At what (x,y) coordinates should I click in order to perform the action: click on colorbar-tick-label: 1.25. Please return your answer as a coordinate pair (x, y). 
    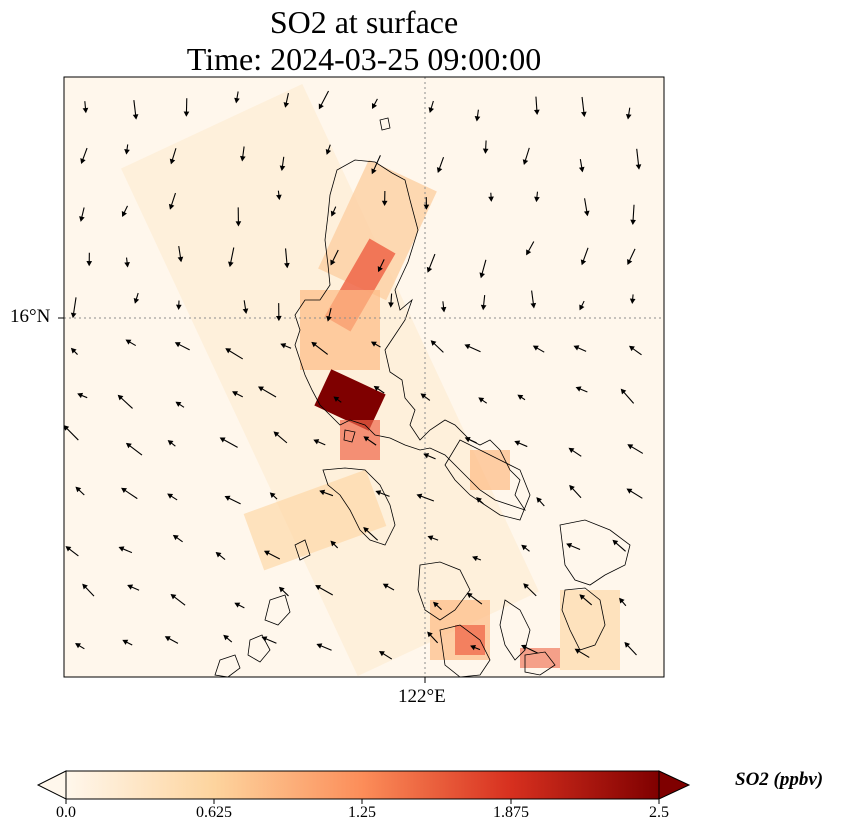
    Looking at the image, I should click on (362, 812).